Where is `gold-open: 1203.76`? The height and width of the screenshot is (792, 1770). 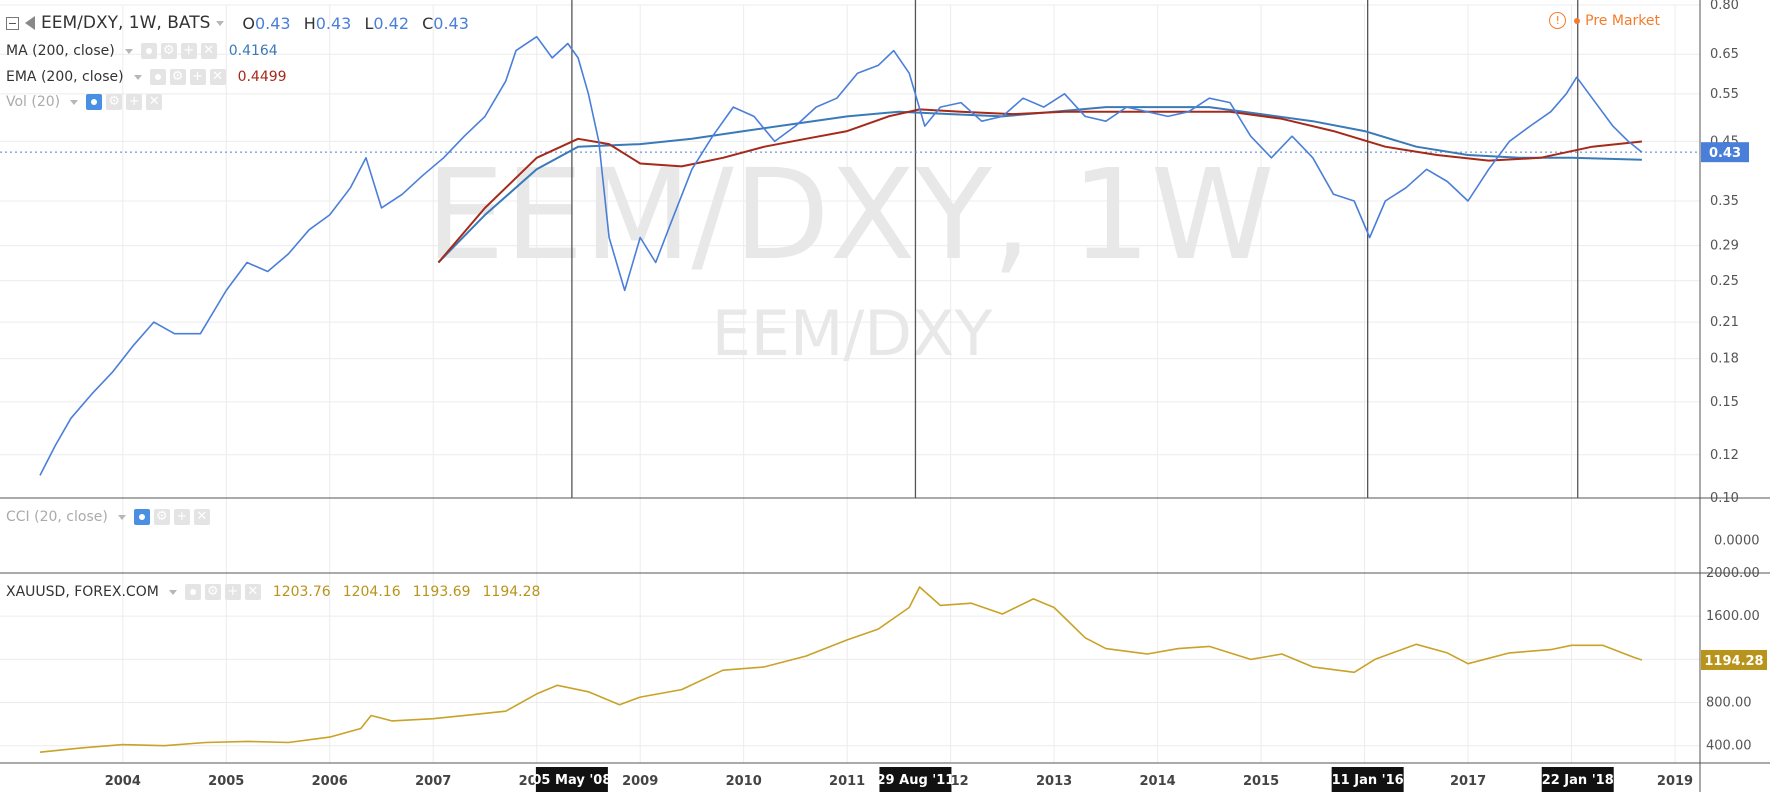
gold-open: 1203.76 is located at coordinates (301, 592).